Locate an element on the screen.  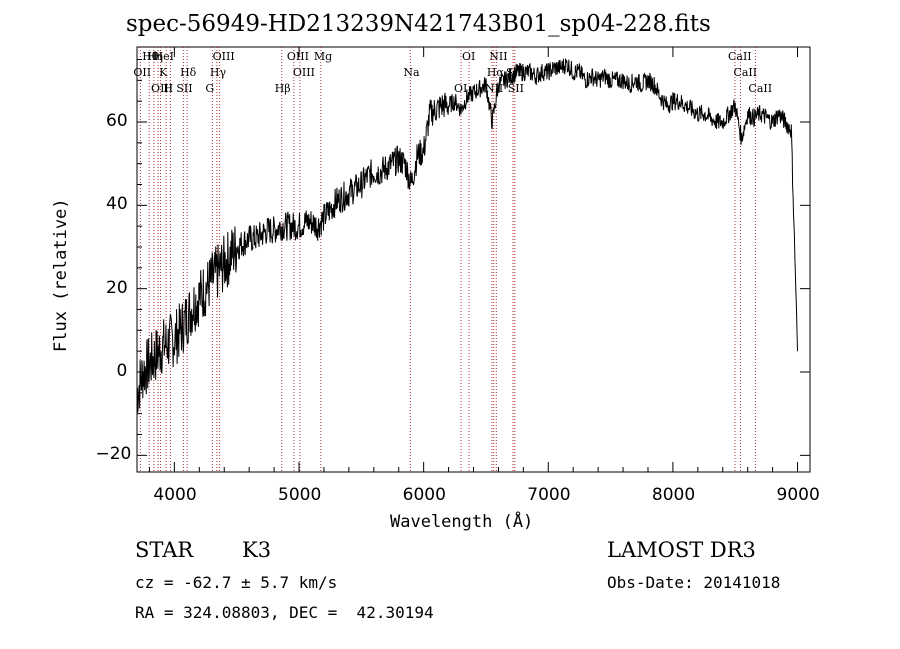
object-class: STAR is located at coordinates (164, 550).